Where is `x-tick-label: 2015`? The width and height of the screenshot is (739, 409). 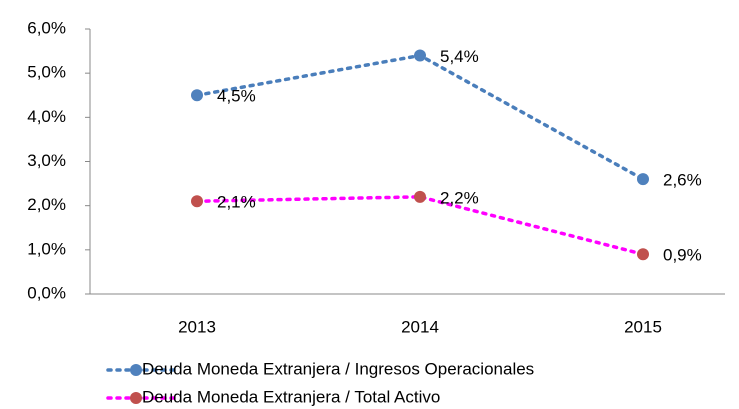 x-tick-label: 2015 is located at coordinates (643, 326).